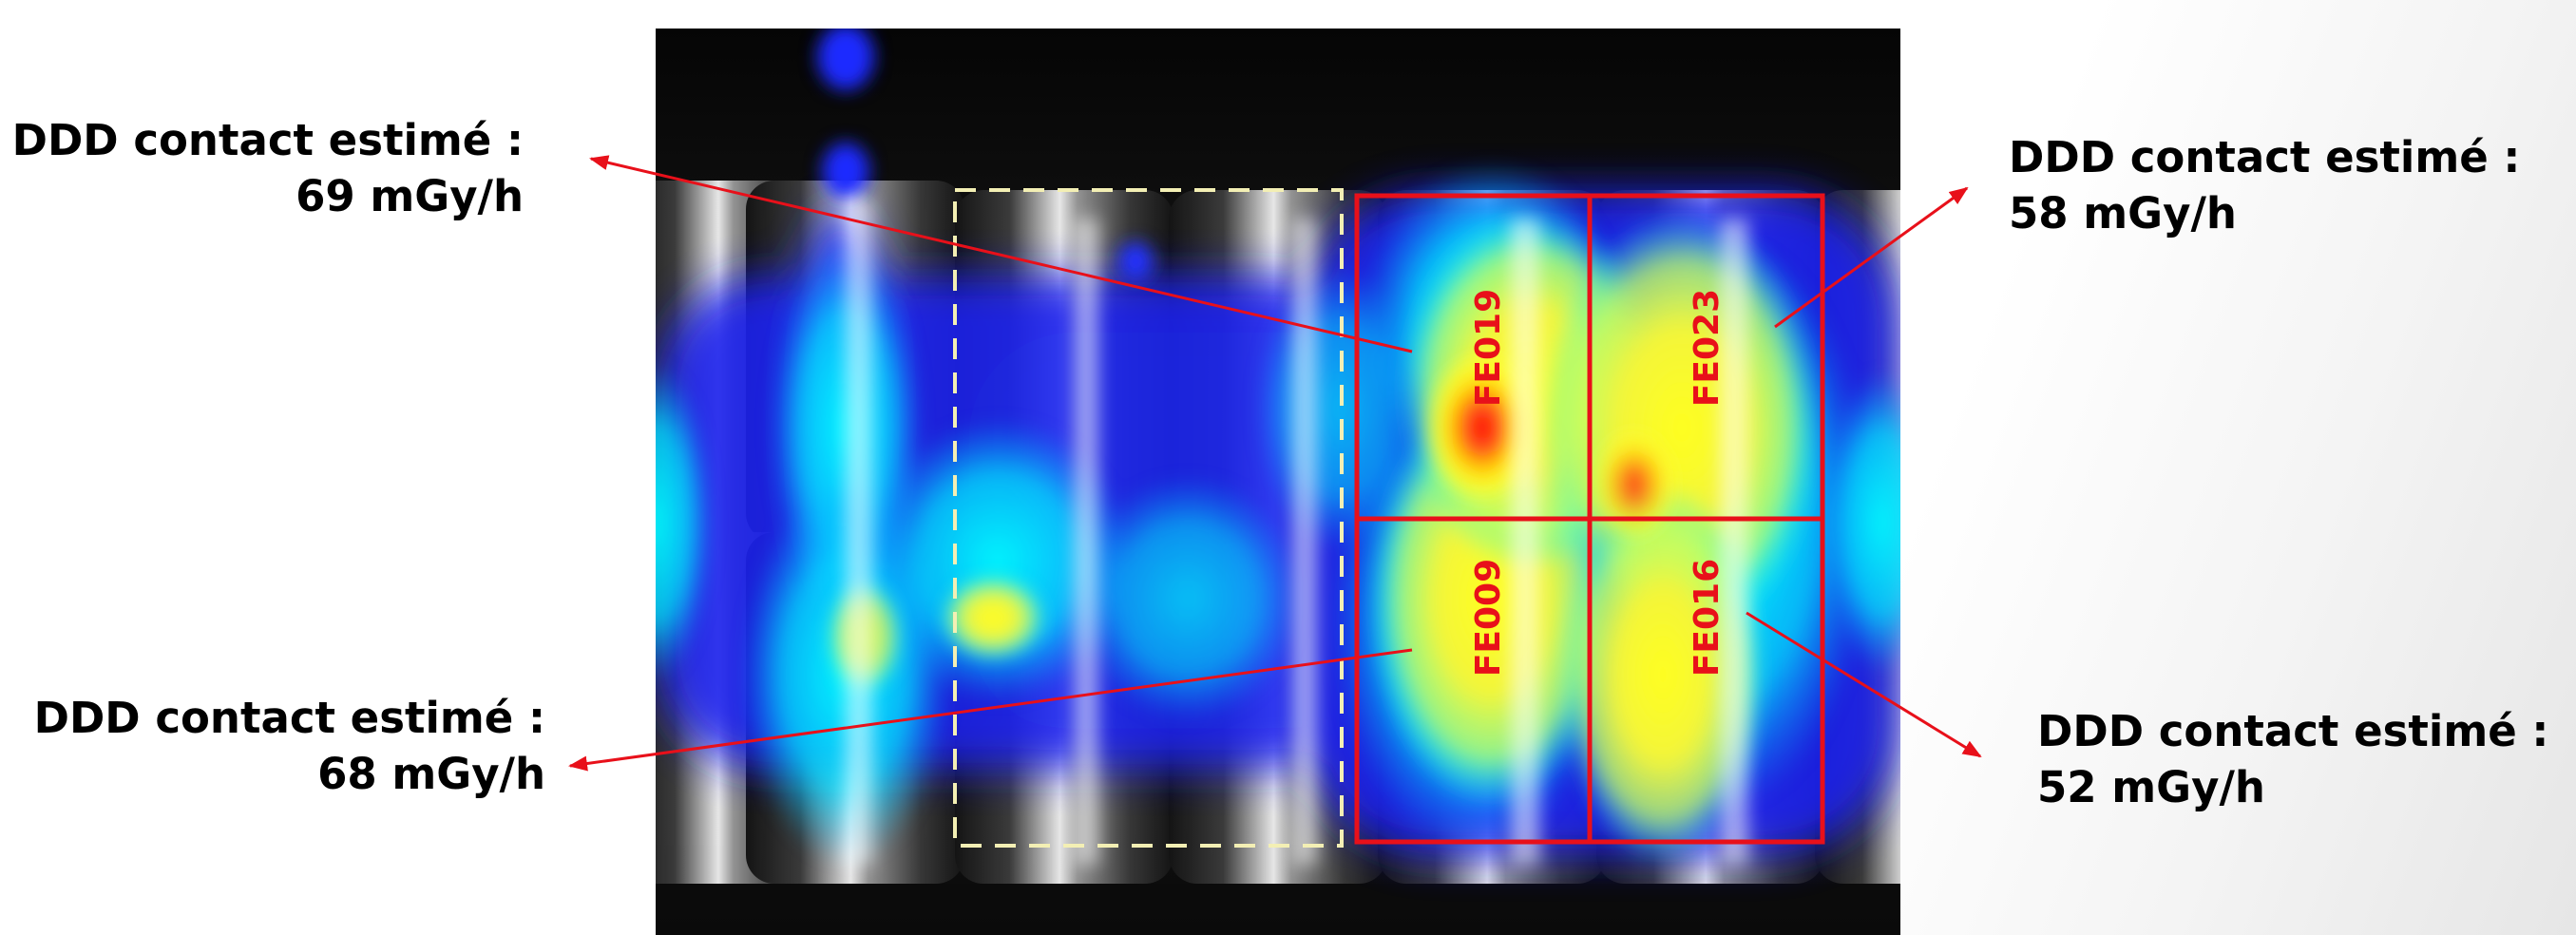 This screenshot has height=935, width=2576. I want to click on reference-zone-dashed-box, so click(1148, 518).